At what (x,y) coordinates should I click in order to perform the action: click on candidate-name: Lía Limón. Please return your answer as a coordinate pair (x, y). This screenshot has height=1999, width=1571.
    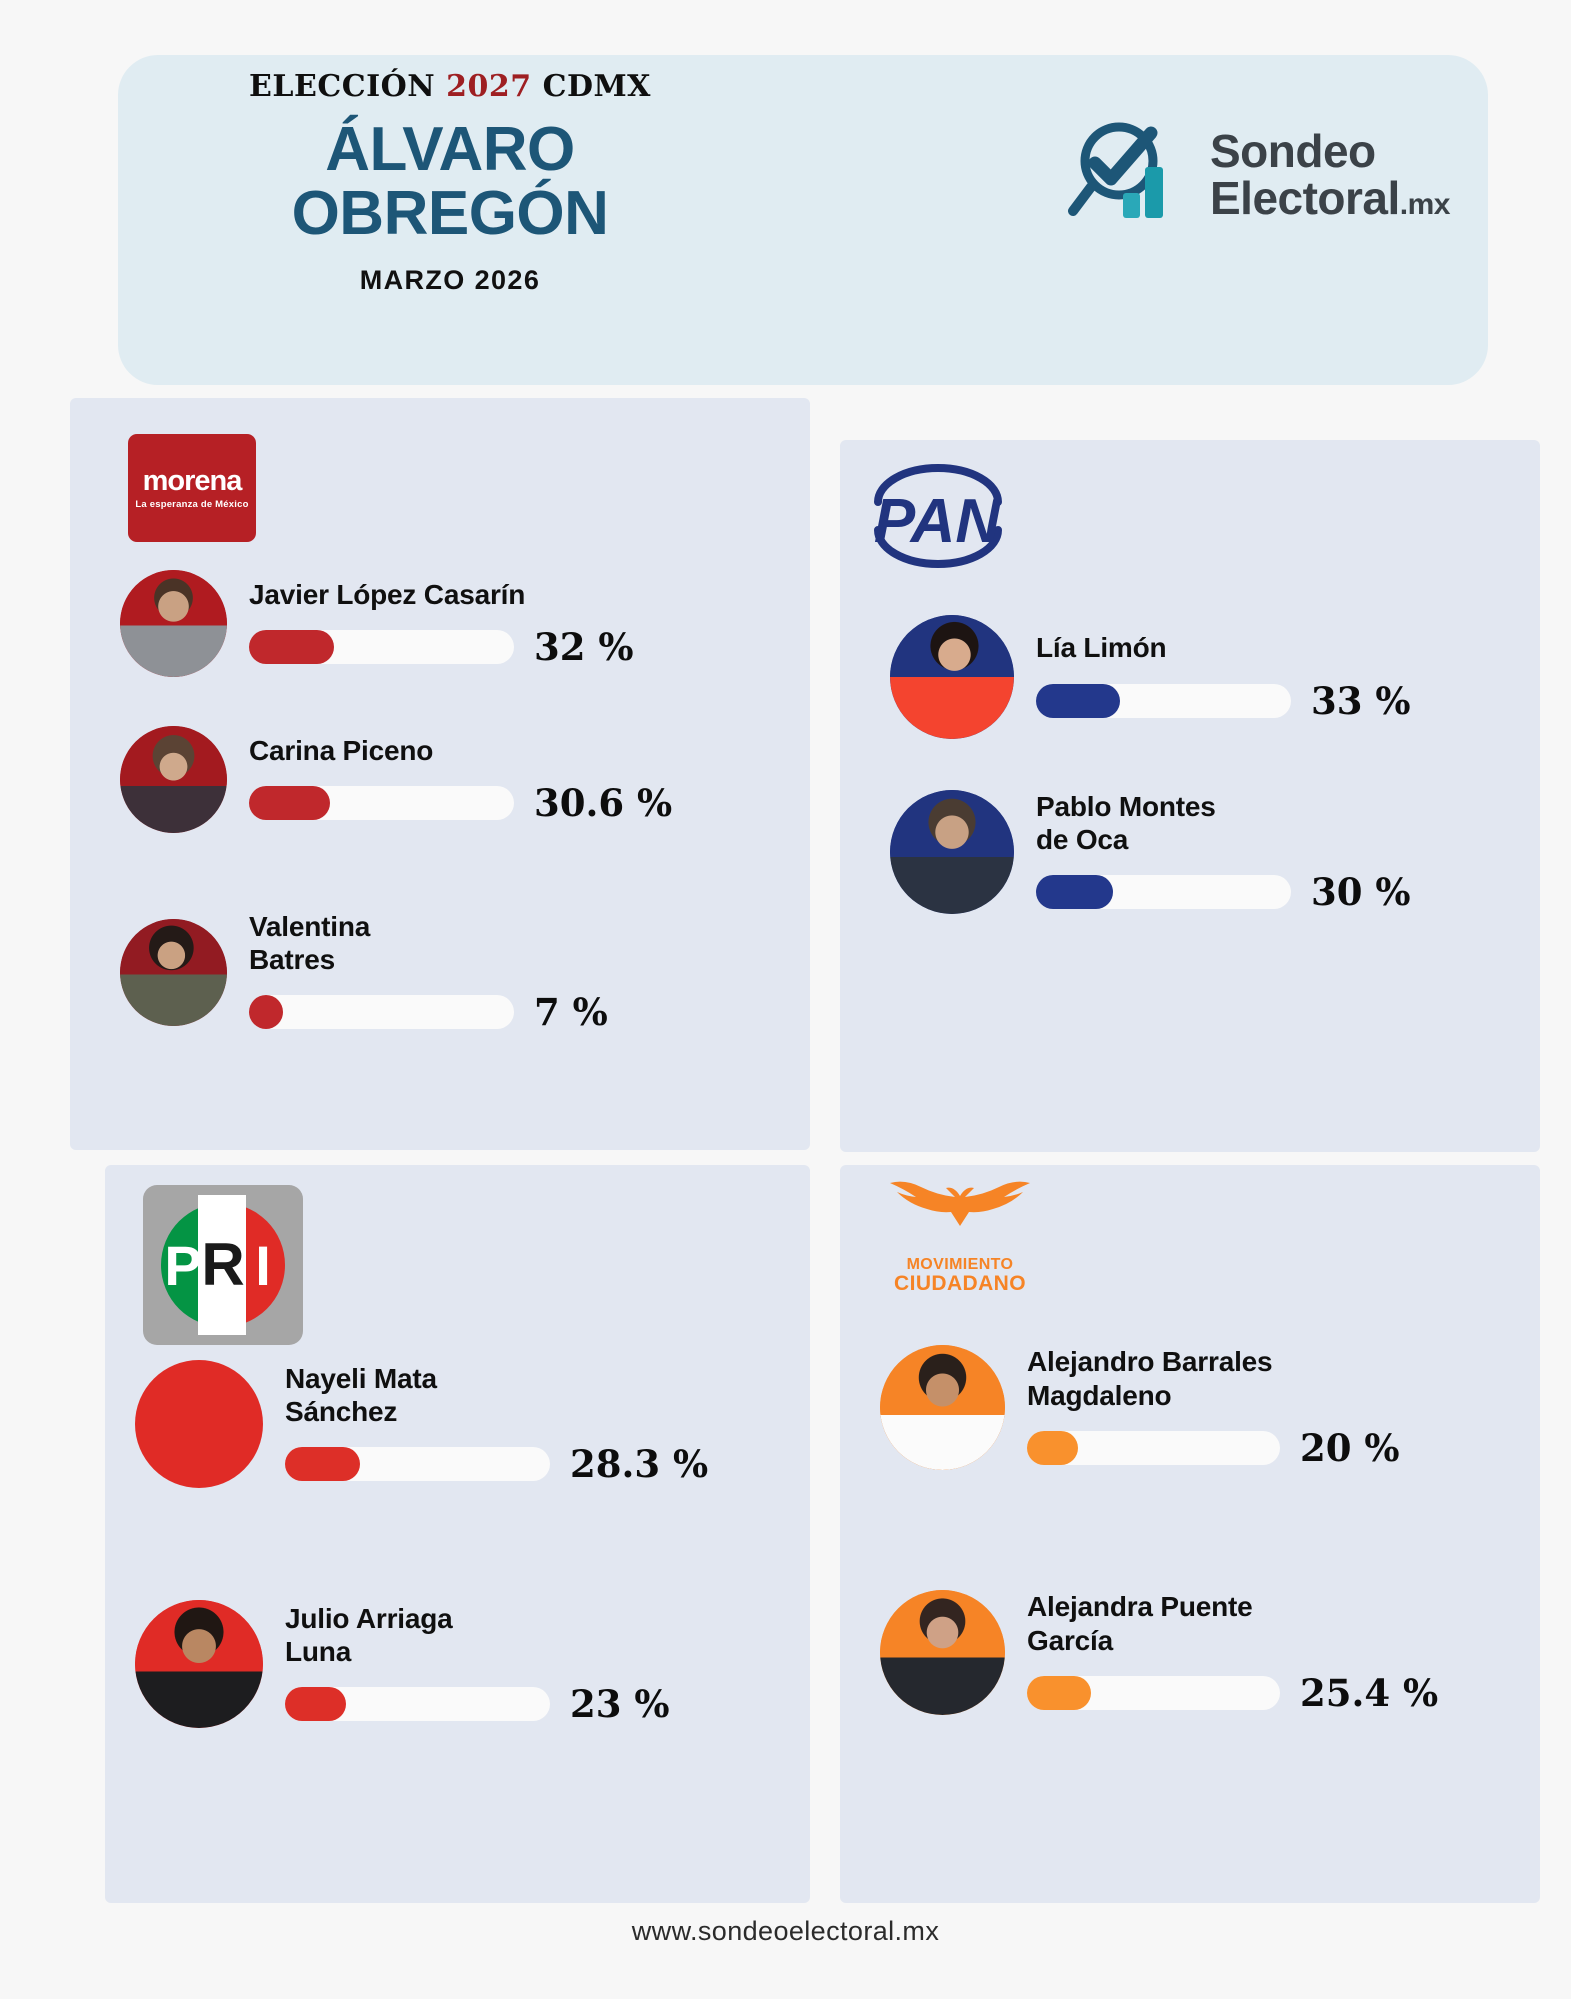
    Looking at the image, I should click on (1101, 648).